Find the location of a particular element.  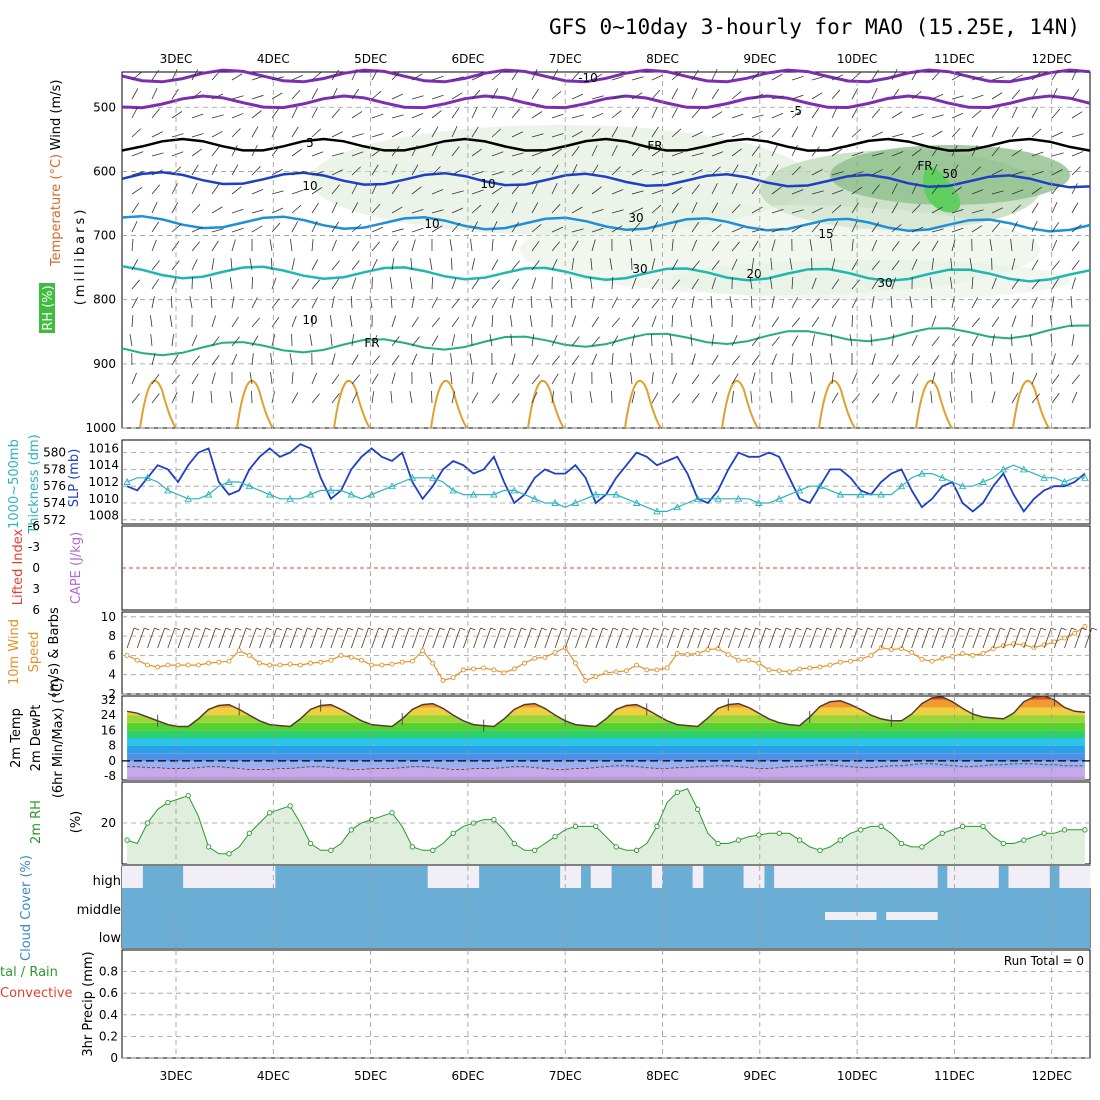

contour-label: FR is located at coordinates (371, 343).